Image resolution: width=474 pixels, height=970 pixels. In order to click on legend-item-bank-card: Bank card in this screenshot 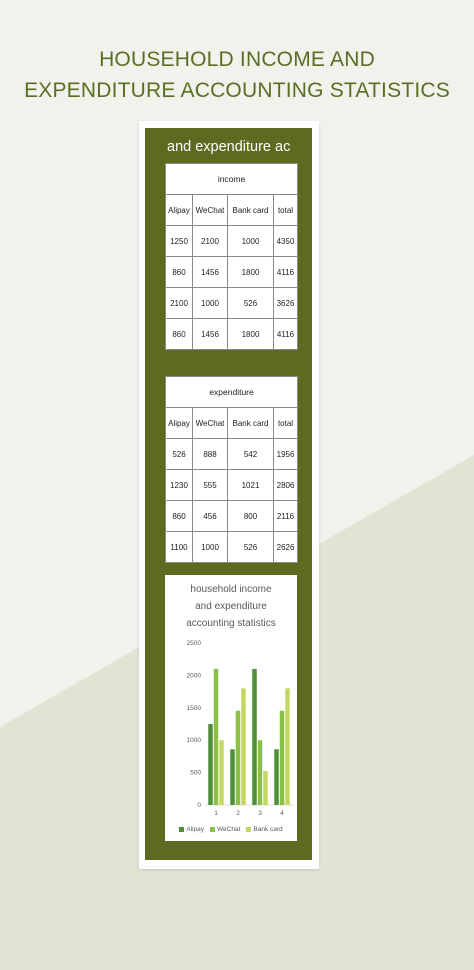, I will do `click(264, 829)`.